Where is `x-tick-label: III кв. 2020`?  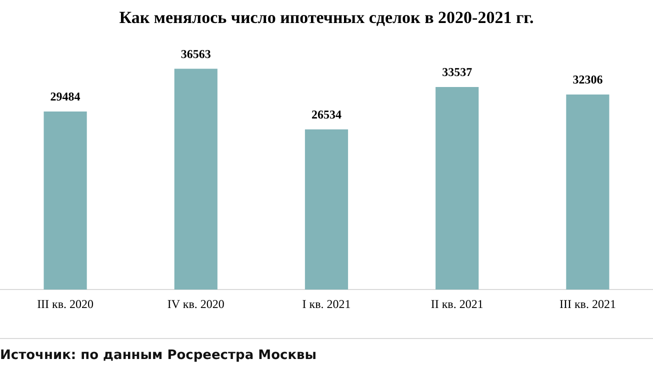
x-tick-label: III кв. 2020 is located at coordinates (65, 303).